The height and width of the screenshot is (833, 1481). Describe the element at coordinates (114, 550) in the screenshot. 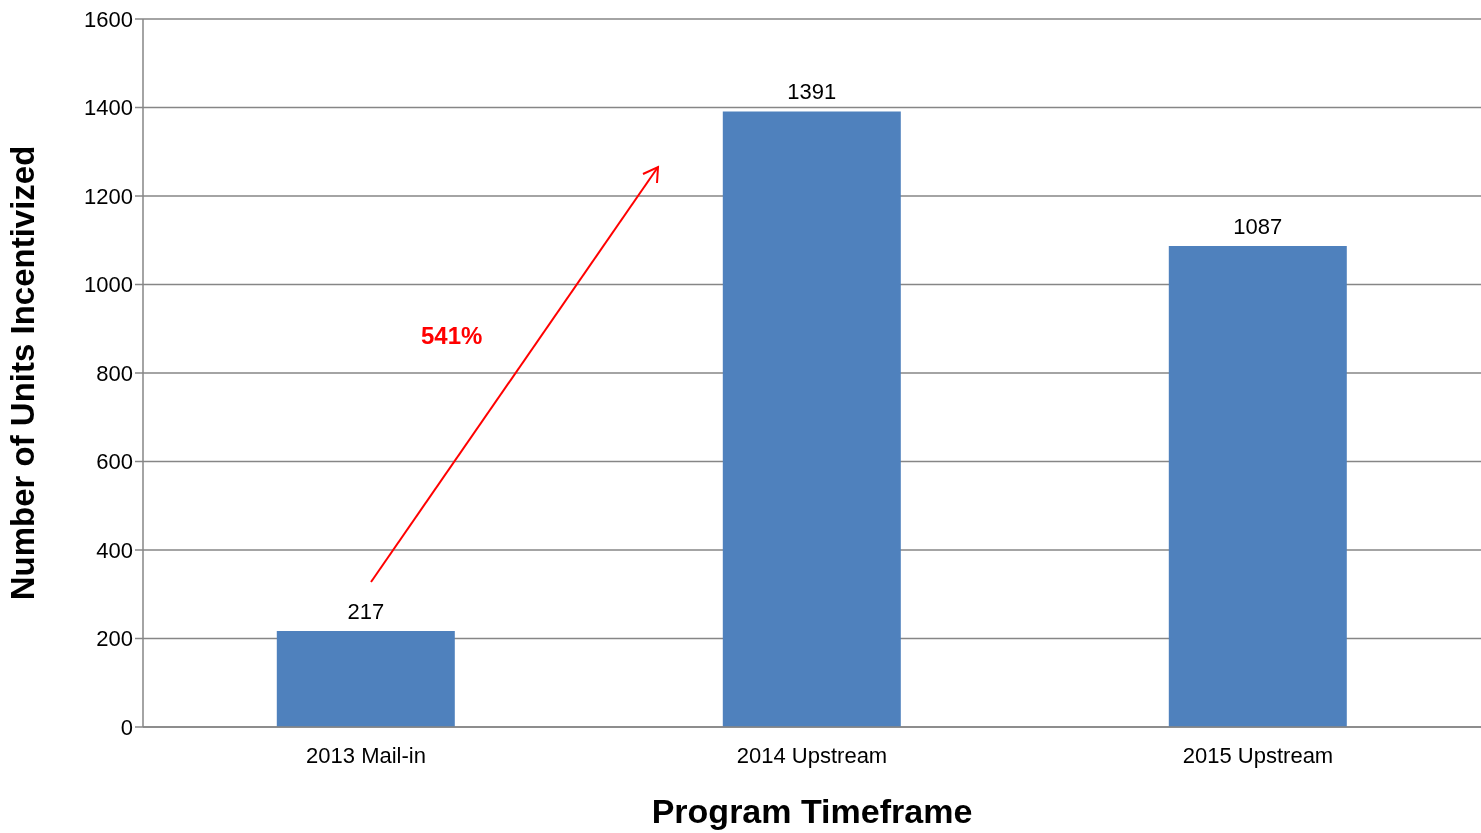

I see `y-tick-label: 400` at that location.